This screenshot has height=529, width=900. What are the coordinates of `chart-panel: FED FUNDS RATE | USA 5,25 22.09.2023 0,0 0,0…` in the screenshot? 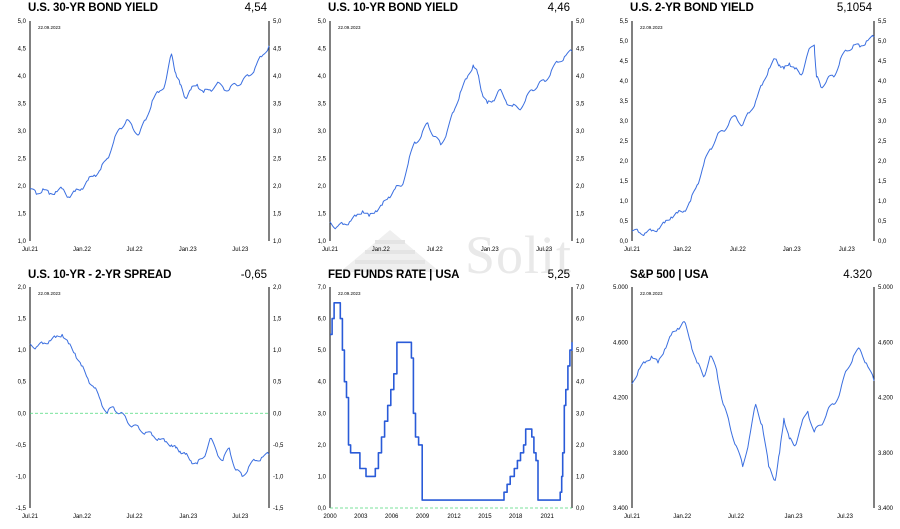 It's located at (453, 398).